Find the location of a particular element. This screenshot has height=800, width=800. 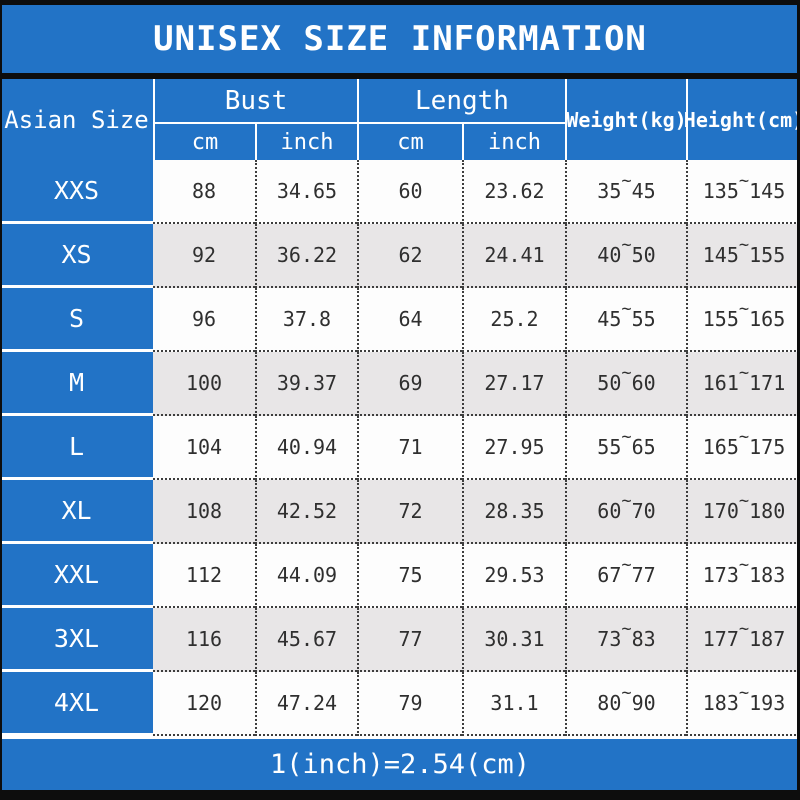

height-min: 161 is located at coordinates (720, 383).